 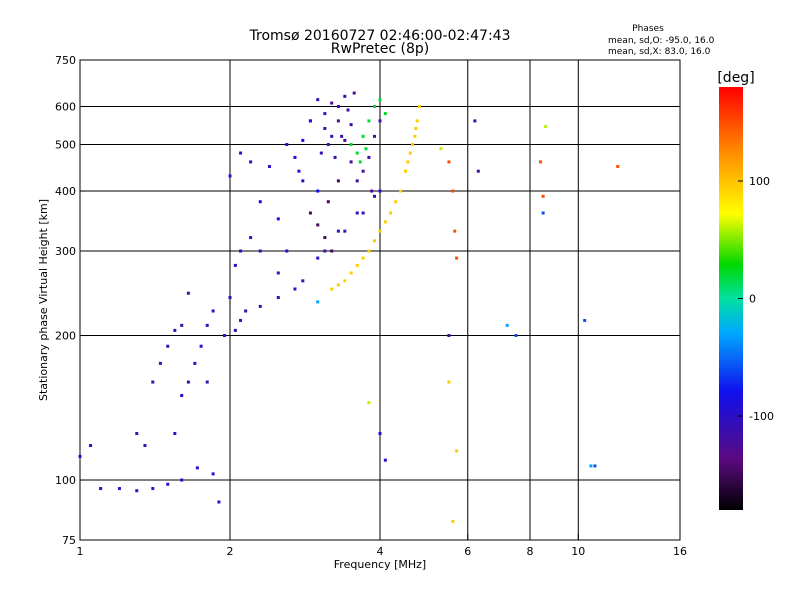 What do you see at coordinates (65, 251) in the screenshot?
I see `y-tick-label: 300` at bounding box center [65, 251].